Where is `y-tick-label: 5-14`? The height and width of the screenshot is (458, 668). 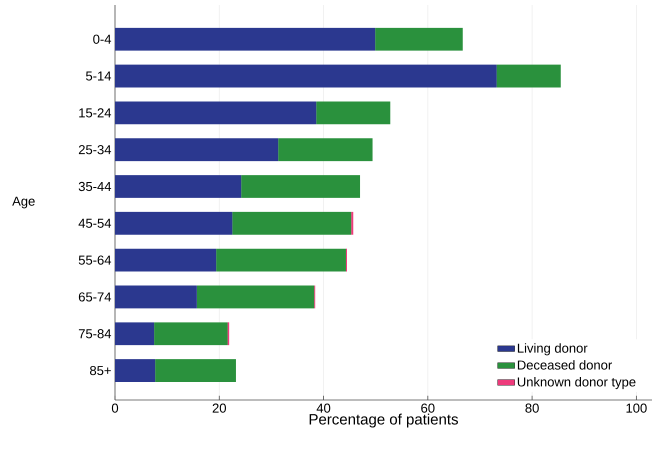
y-tick-label: 5-14 is located at coordinates (99, 76).